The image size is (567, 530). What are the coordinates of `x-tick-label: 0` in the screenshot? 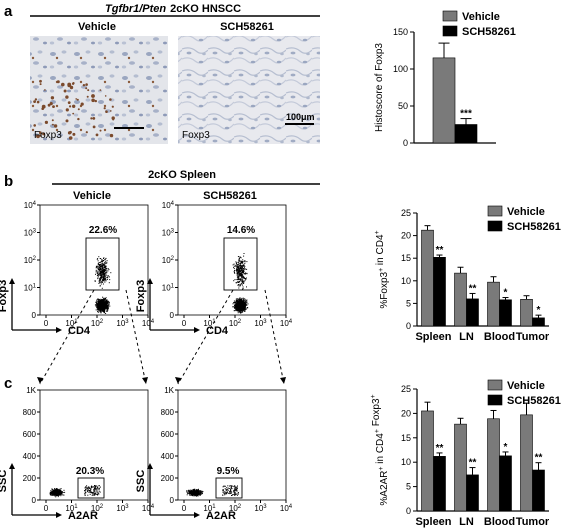 It's located at (46, 323).